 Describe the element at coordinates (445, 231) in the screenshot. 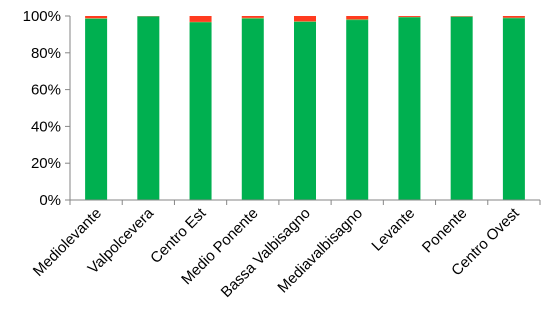

I see `x-tick-label: Ponente` at that location.